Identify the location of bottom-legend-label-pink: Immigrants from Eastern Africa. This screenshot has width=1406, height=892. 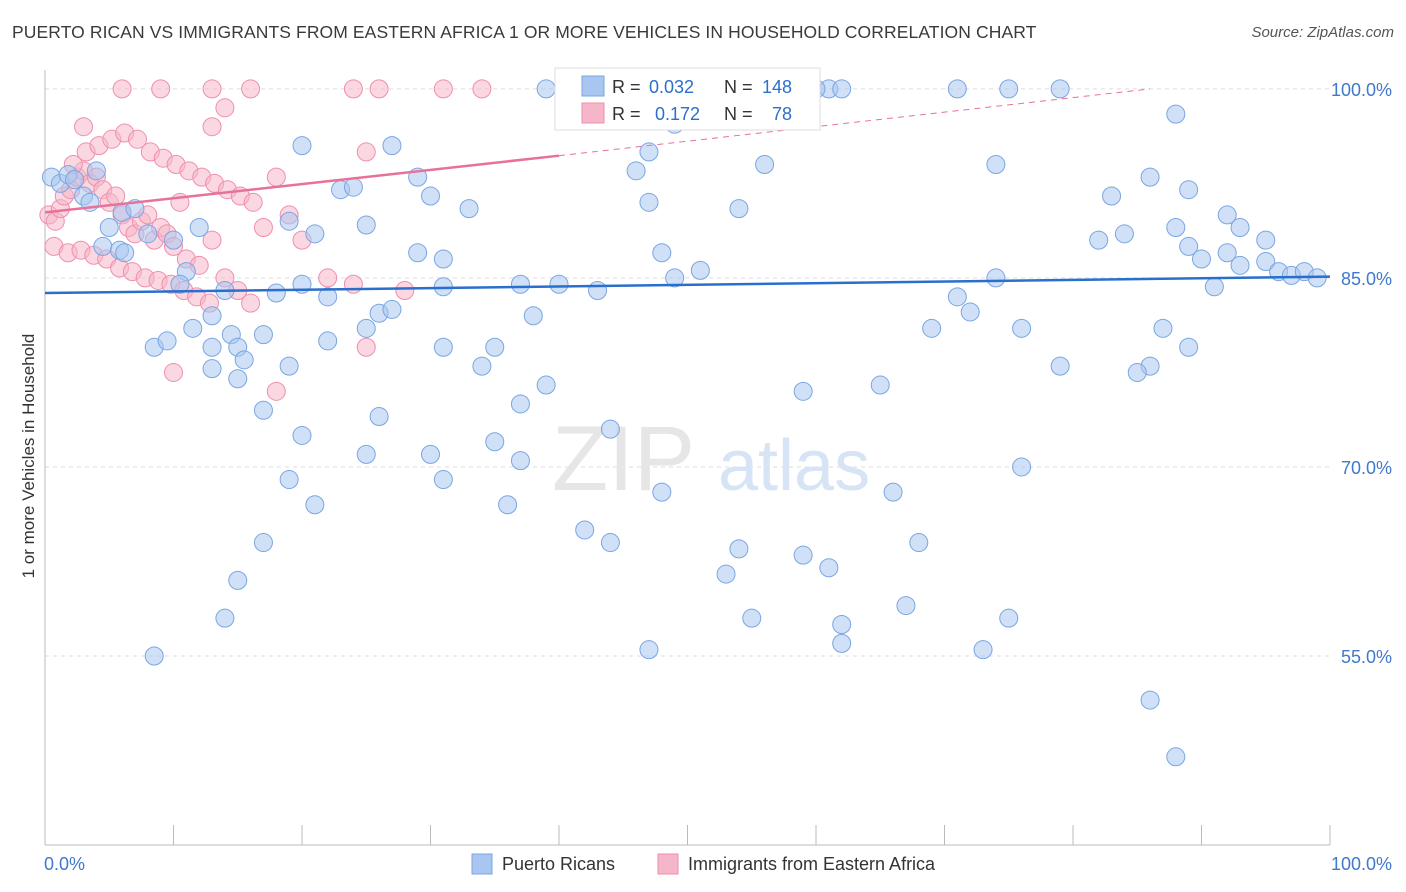
(812, 864).